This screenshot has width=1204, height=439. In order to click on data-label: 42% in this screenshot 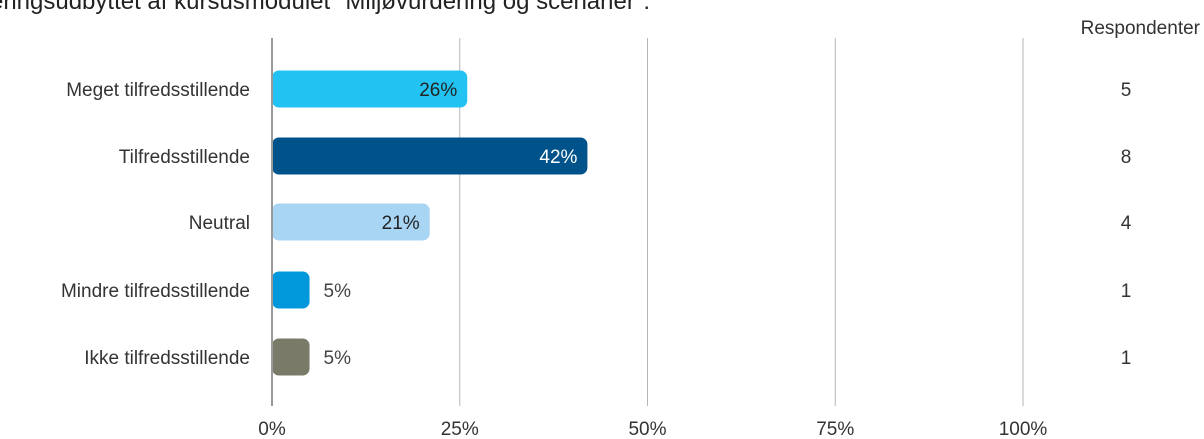, I will do `click(558, 157)`.